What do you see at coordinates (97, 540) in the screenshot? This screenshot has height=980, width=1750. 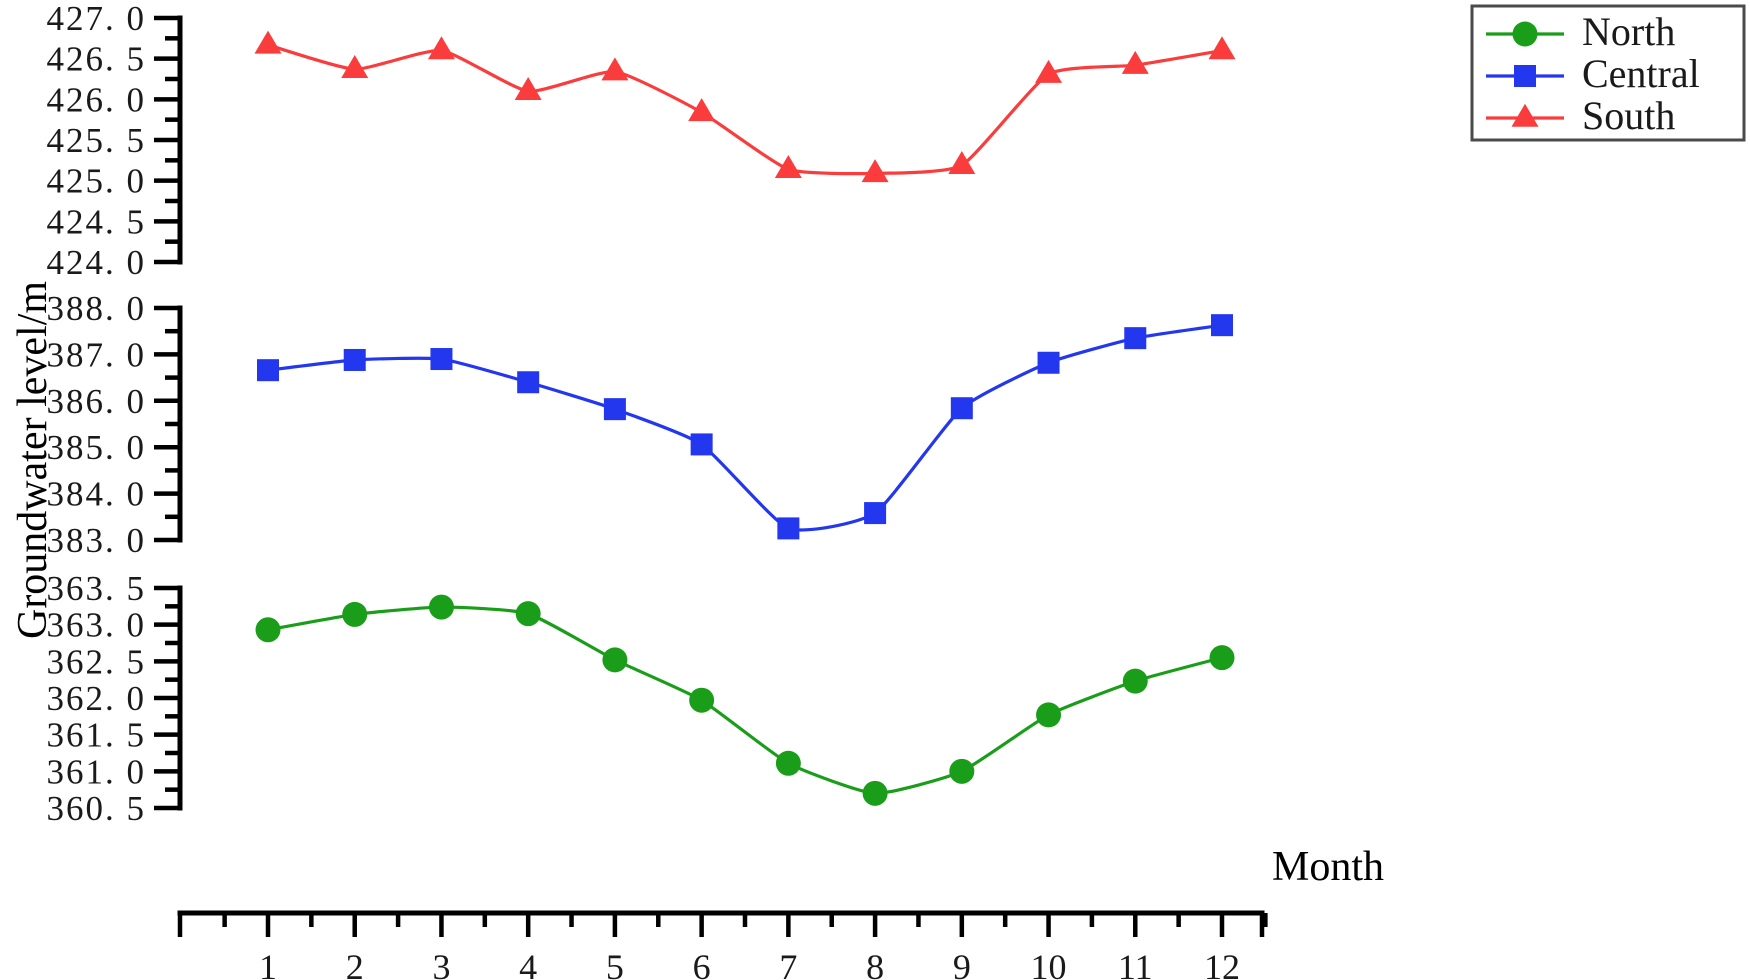 I see `central-panel-ytick-label: 383. 0` at bounding box center [97, 540].